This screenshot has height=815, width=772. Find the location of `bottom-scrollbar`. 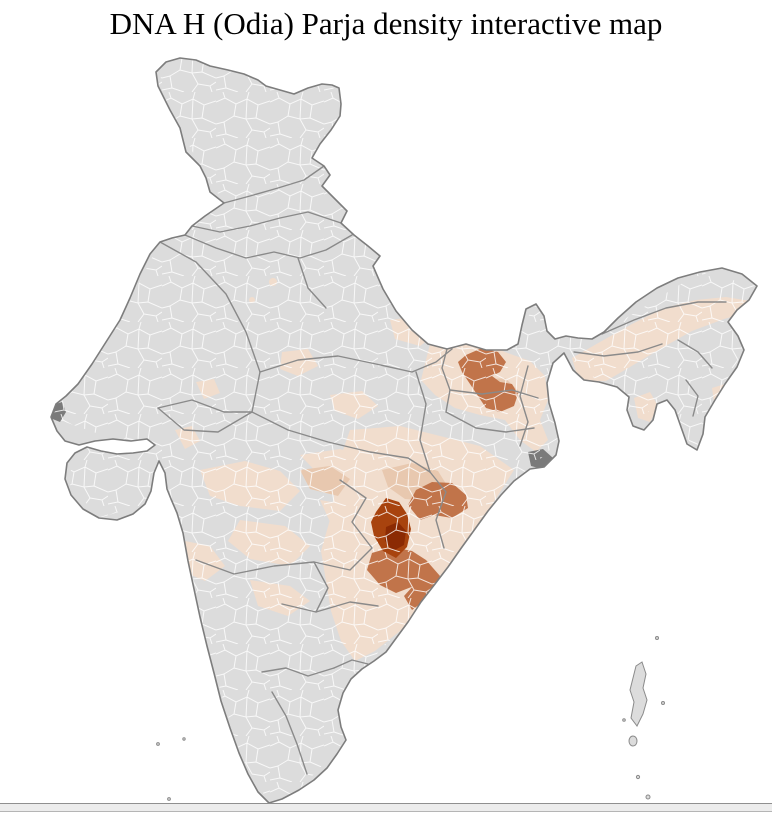

bottom-scrollbar is located at coordinates (386, 807).